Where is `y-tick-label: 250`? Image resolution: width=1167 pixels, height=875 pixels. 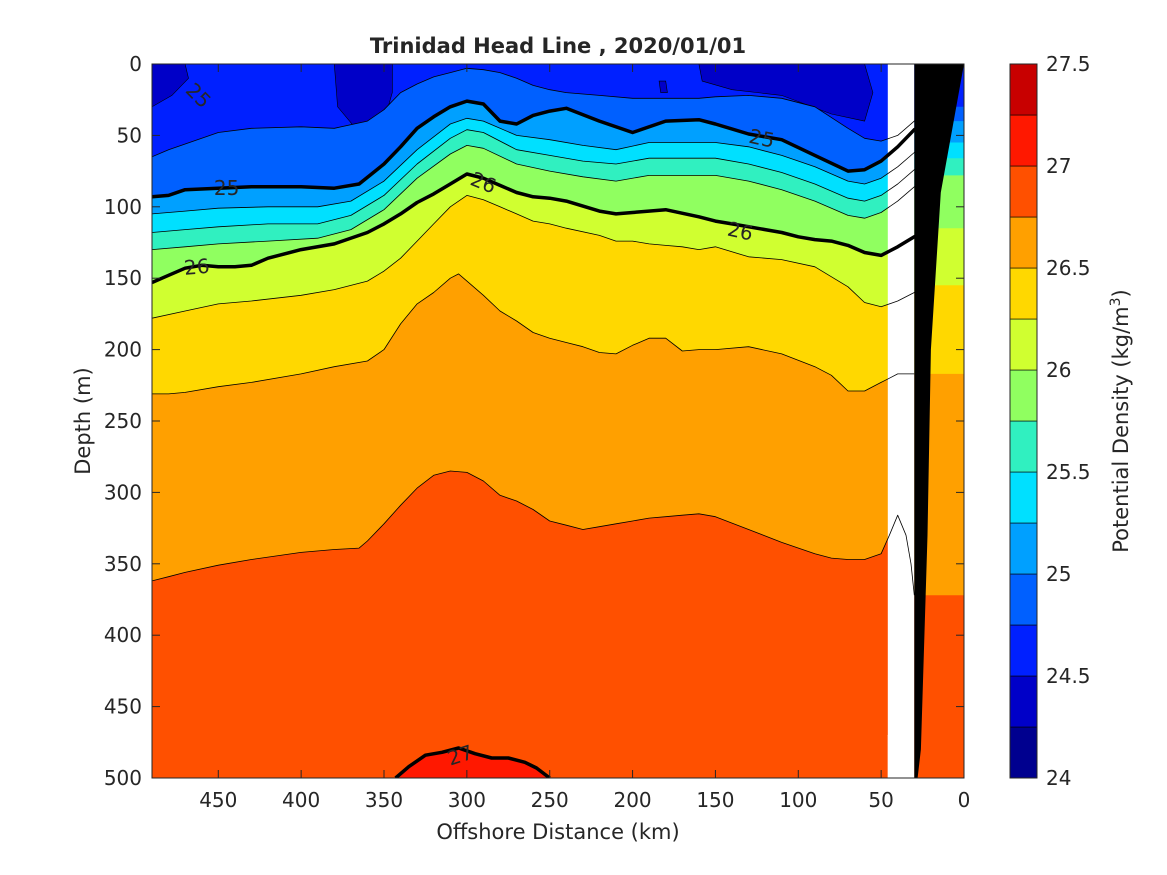 y-tick-label: 250 is located at coordinates (123, 421).